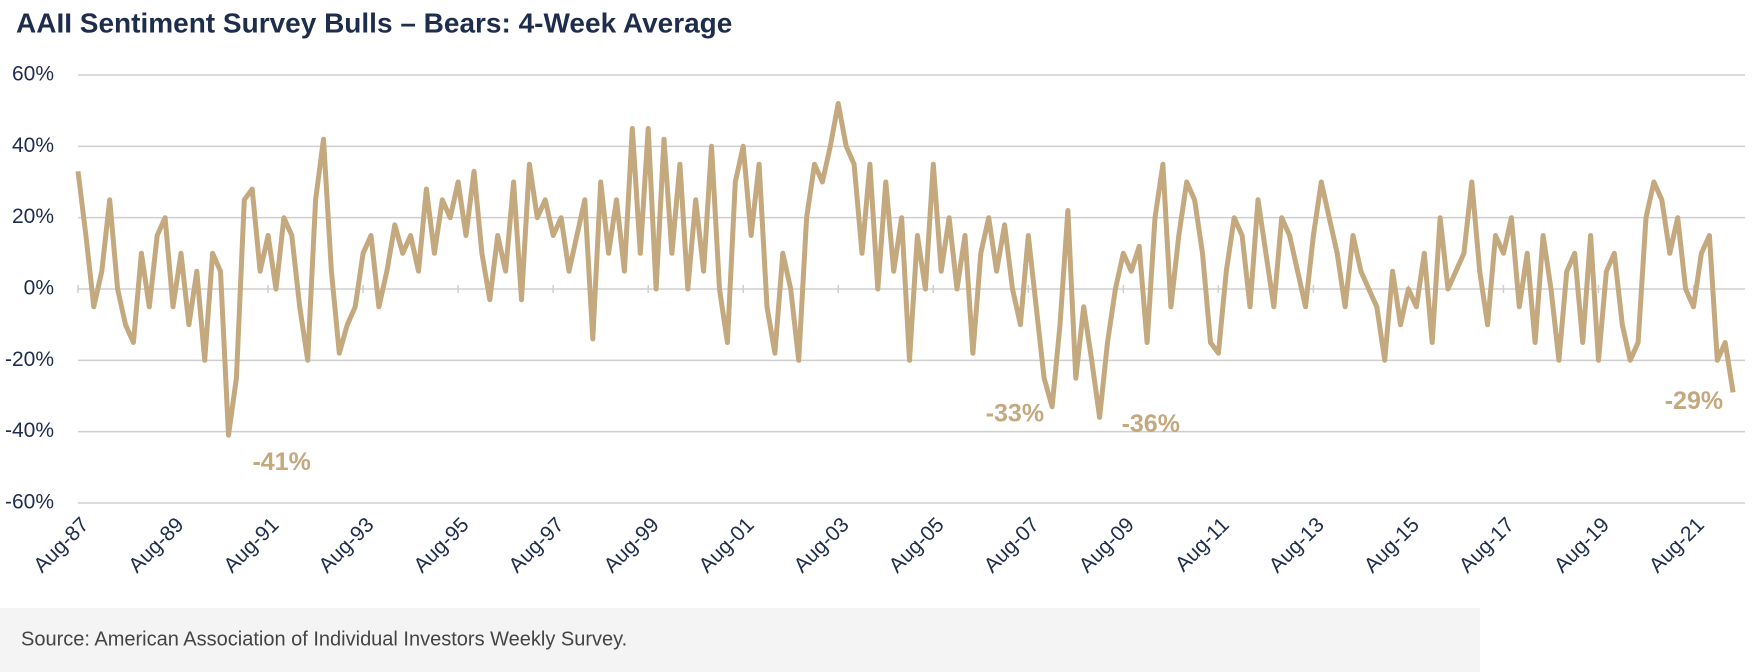 The height and width of the screenshot is (672, 1754). Describe the element at coordinates (156, 545) in the screenshot. I see `x-tick-label: Aug-89` at that location.